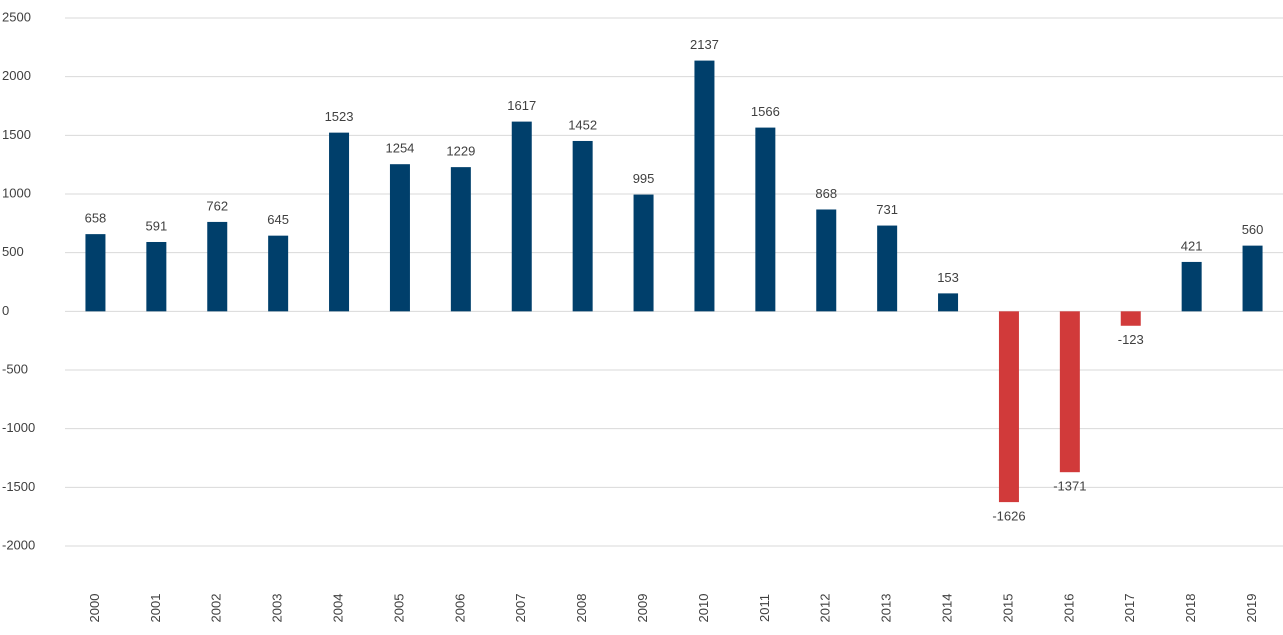 The height and width of the screenshot is (635, 1283). What do you see at coordinates (18, 486) in the screenshot?
I see `y-tick-label: -1500` at bounding box center [18, 486].